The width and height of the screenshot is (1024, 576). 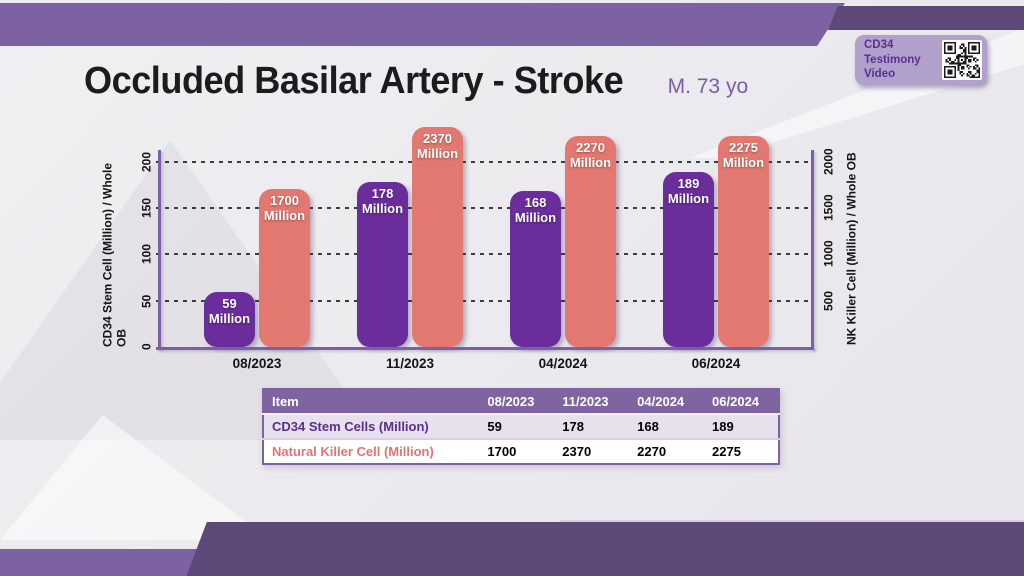 What do you see at coordinates (741, 401) in the screenshot?
I see `table-header-date: 06/2024` at bounding box center [741, 401].